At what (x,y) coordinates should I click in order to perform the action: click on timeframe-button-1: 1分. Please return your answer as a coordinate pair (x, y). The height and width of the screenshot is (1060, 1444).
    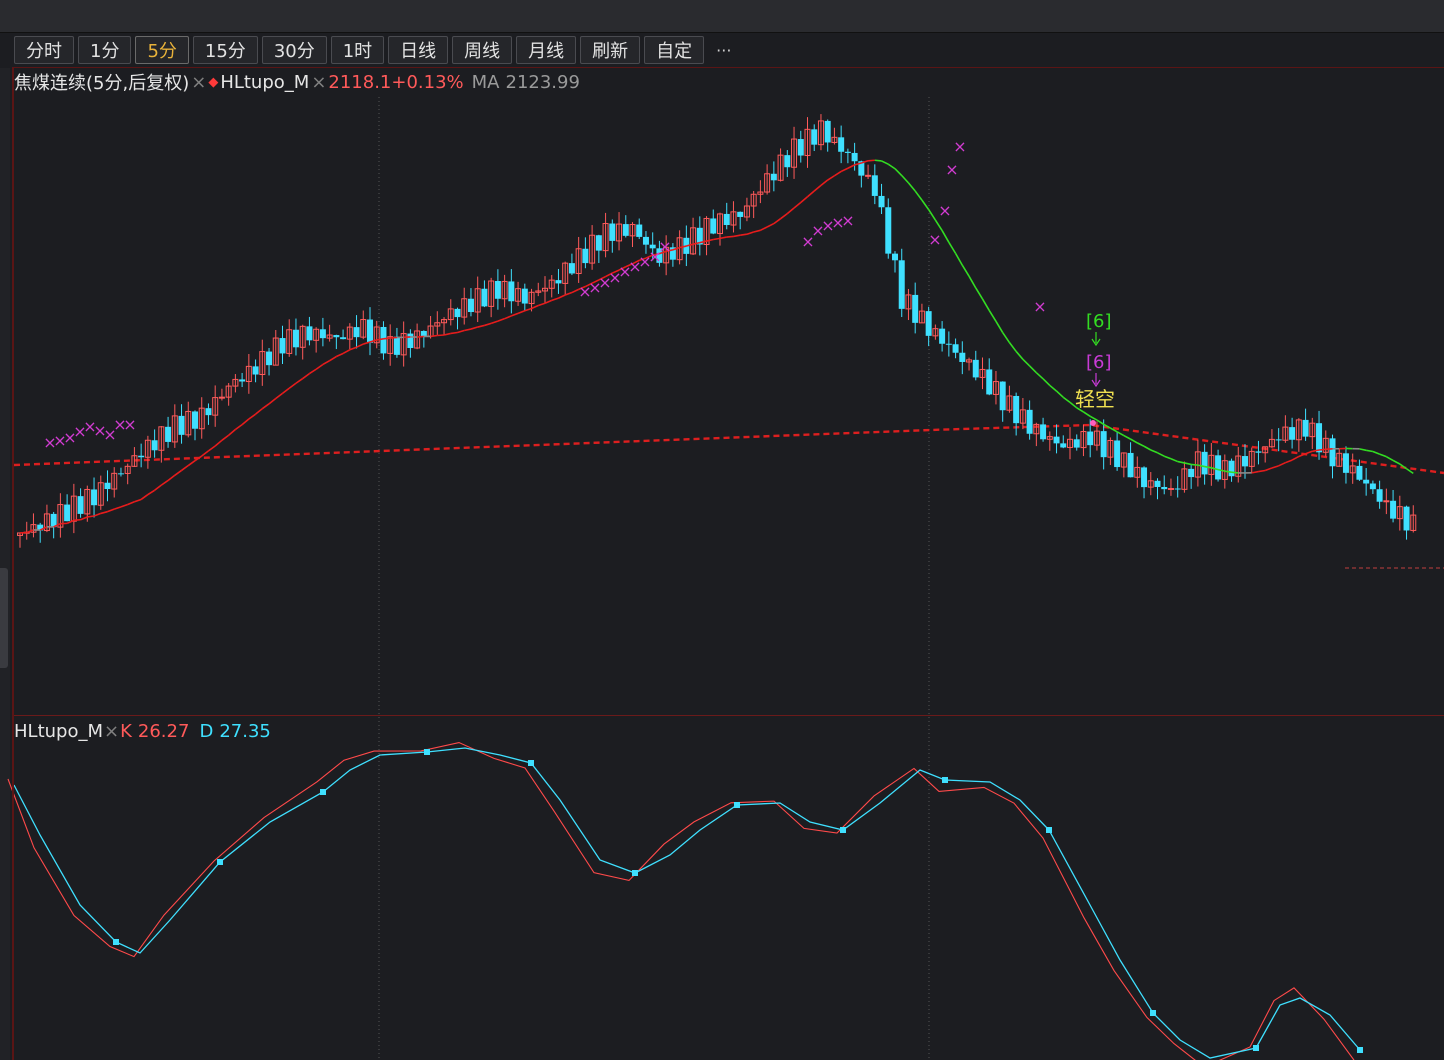
    Looking at the image, I should click on (105, 50).